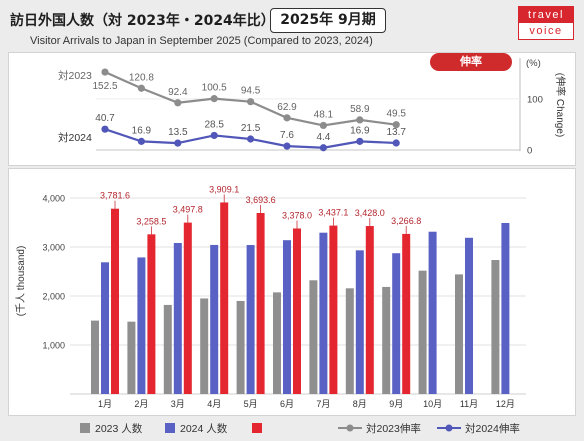 The width and height of the screenshot is (584, 441). Describe the element at coordinates (432, 404) in the screenshot. I see `month-label: 10月` at that location.